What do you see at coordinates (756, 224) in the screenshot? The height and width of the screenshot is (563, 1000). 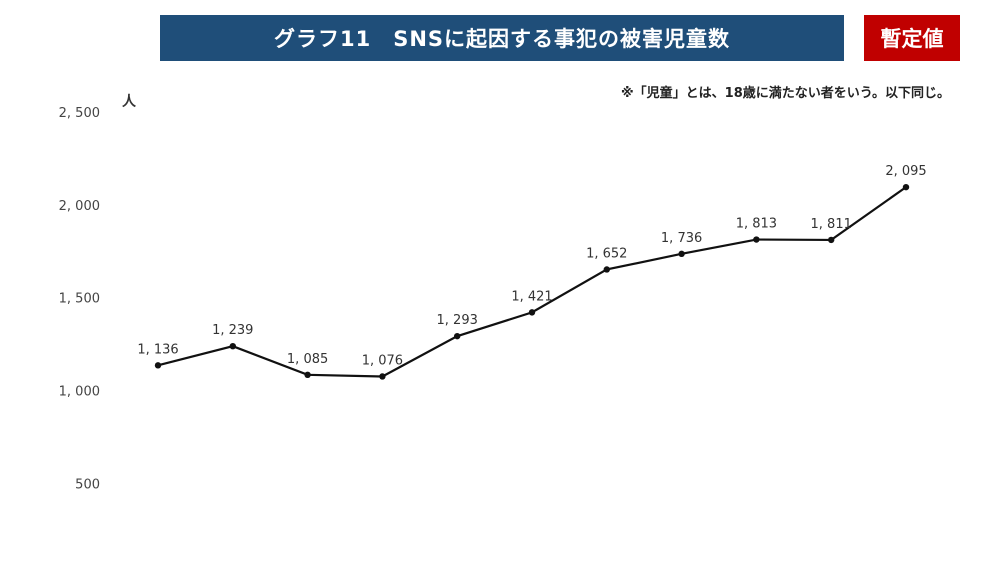 I see `data-label: 1, 813` at bounding box center [756, 224].